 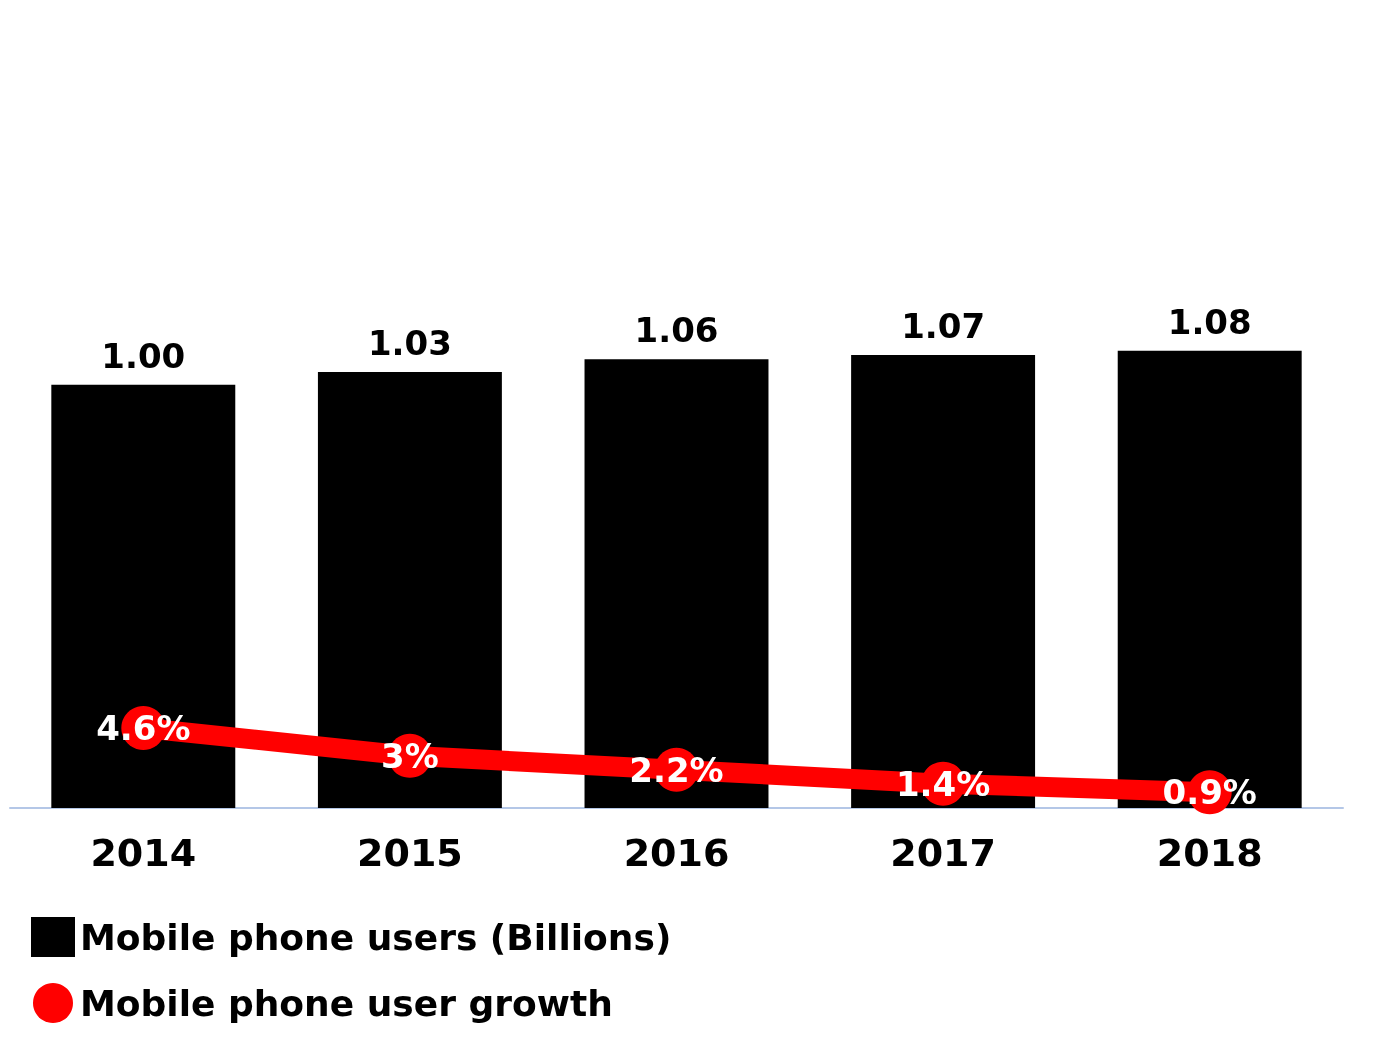 What do you see at coordinates (943, 783) in the screenshot?
I see `data-label: 1.4%` at bounding box center [943, 783].